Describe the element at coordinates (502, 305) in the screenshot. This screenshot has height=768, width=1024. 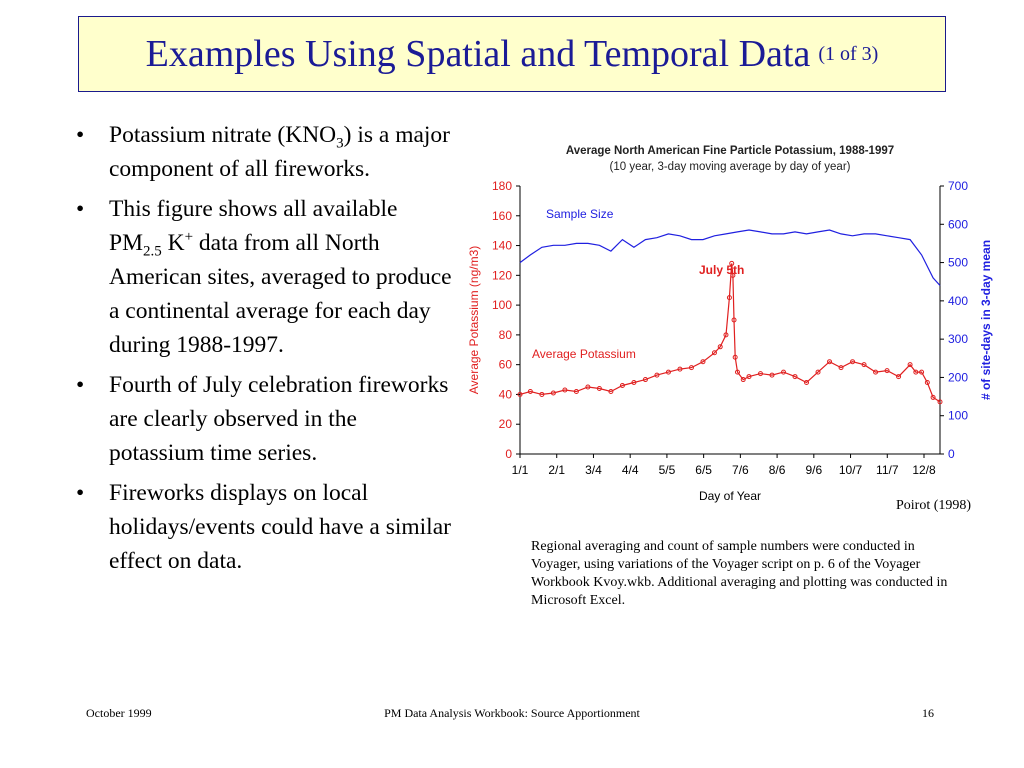
I see `y-tick-label: 100` at that location.